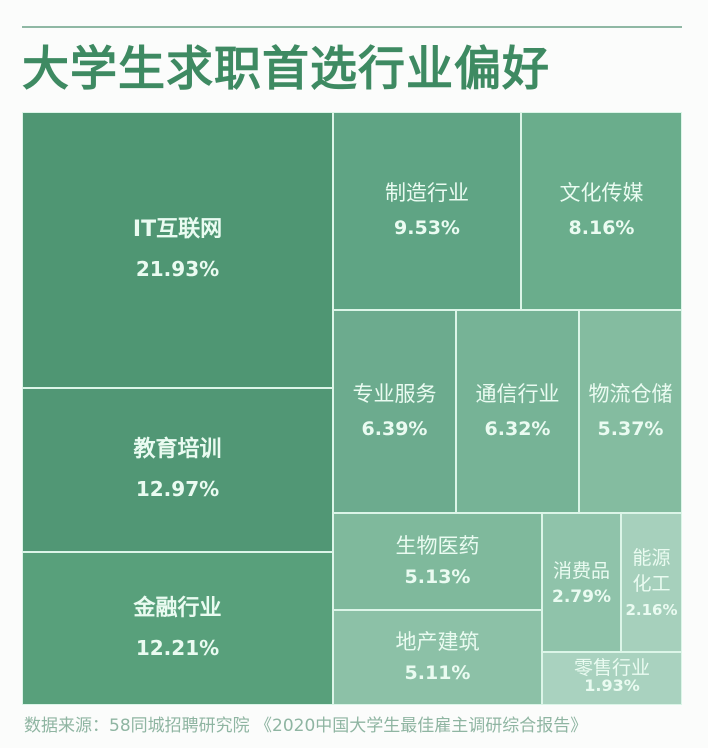 This screenshot has width=708, height=748. What do you see at coordinates (581, 570) in the screenshot?
I see `cell-label: 消费品` at bounding box center [581, 570].